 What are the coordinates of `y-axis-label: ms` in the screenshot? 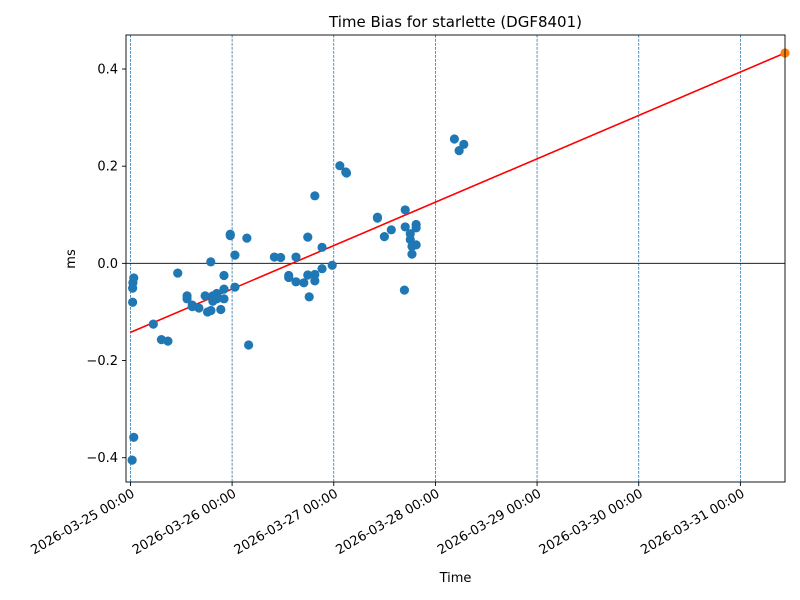 It's located at (71, 259).